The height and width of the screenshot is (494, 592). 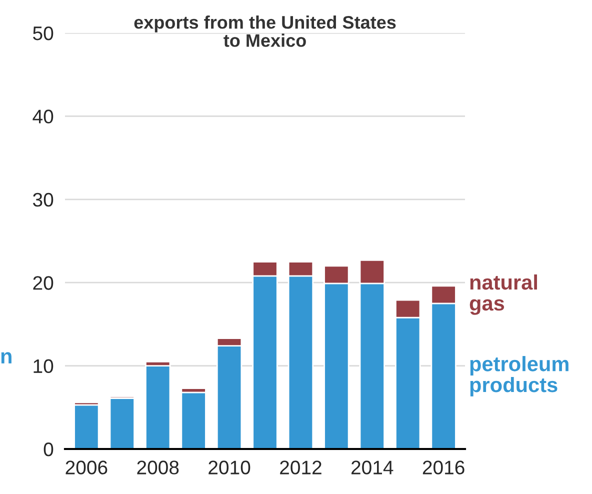 I want to click on series-label: petroleum products, so click(x=519, y=376).